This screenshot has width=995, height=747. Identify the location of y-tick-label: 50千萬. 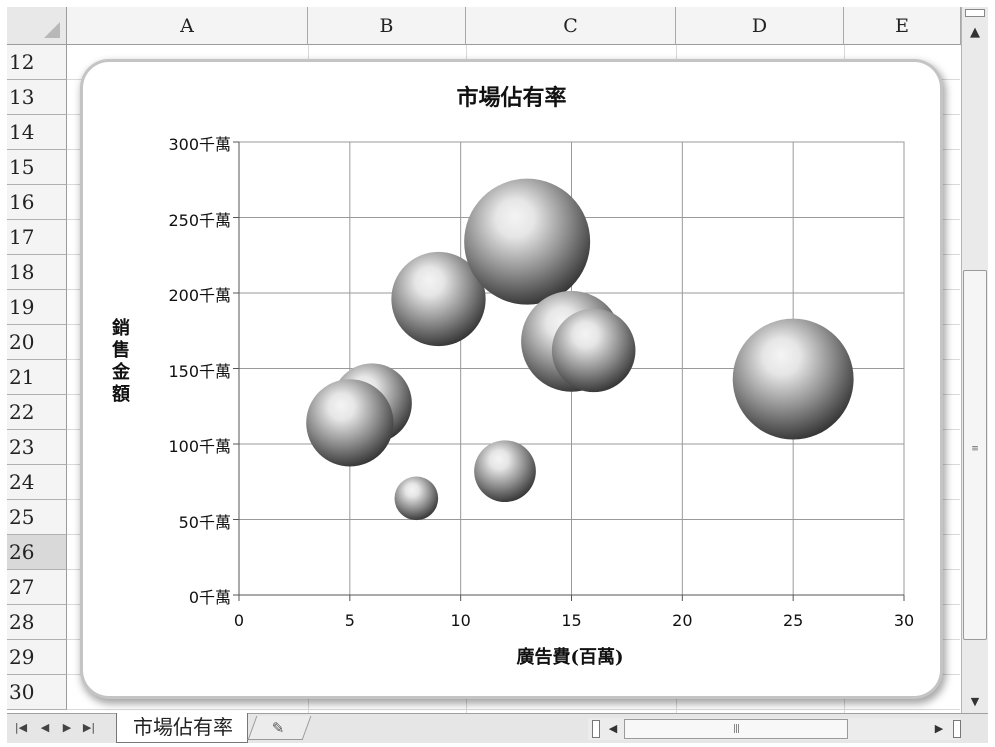
(204, 522).